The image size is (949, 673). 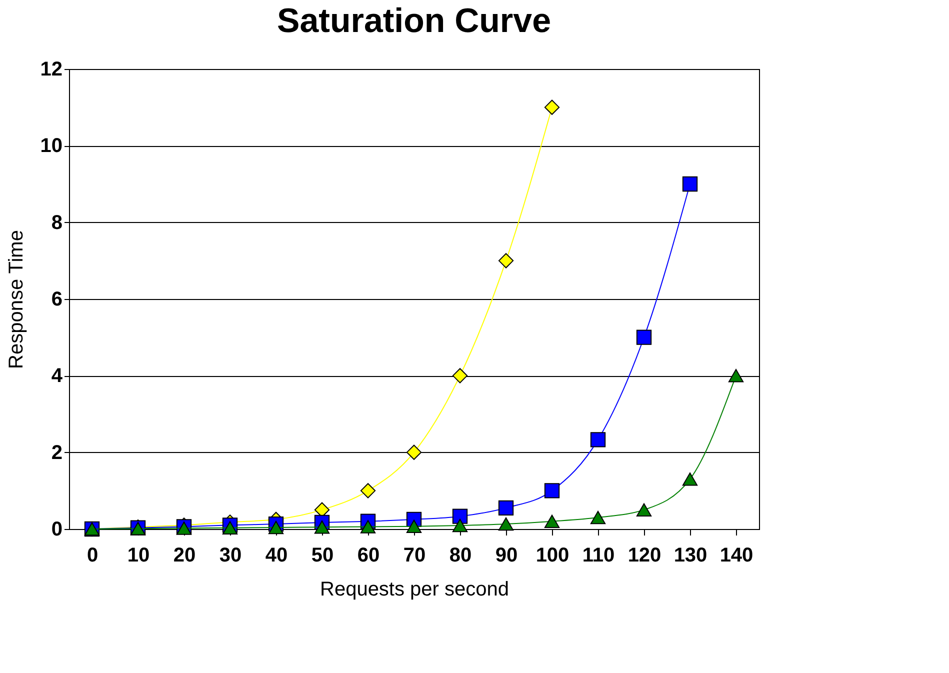 What do you see at coordinates (57, 376) in the screenshot?
I see `y-tick-label: 4` at bounding box center [57, 376].